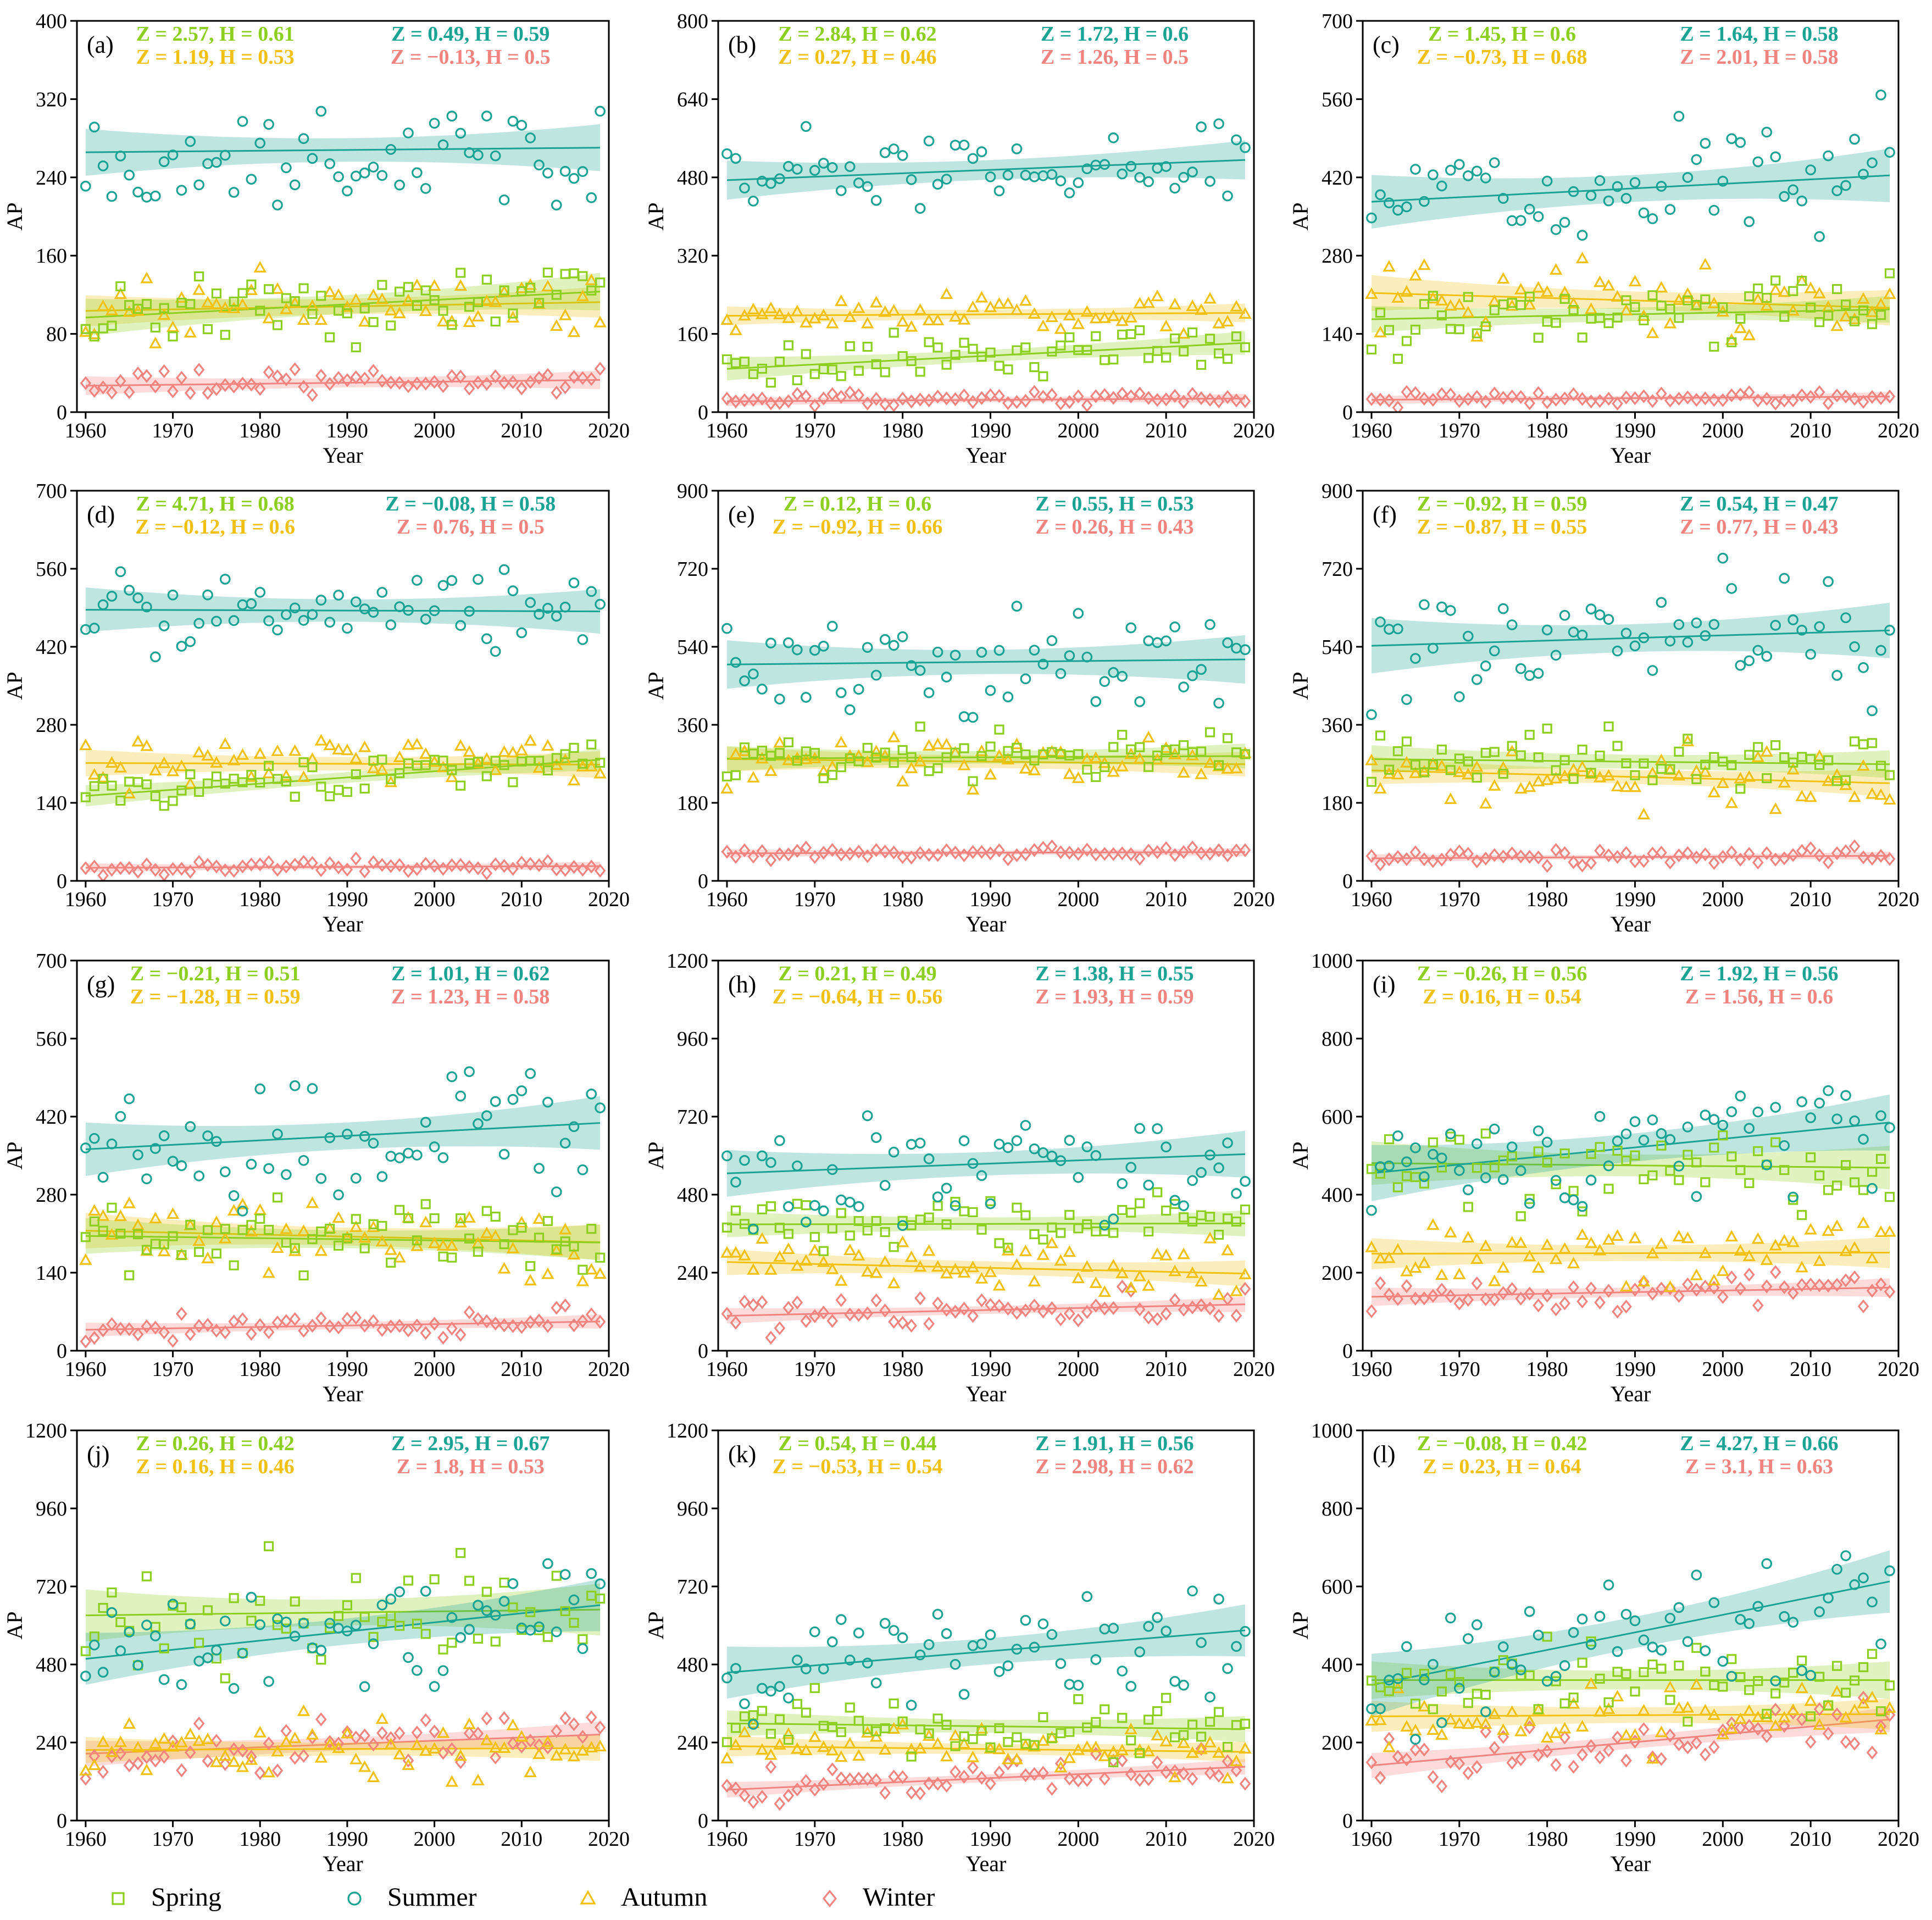 The height and width of the screenshot is (1920, 1932). I want to click on stat-spring: Z = 0.26, H = 0.42, so click(215, 1444).